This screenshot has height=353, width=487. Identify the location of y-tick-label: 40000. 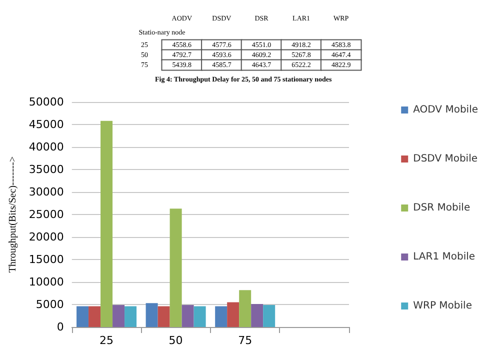
(46, 147).